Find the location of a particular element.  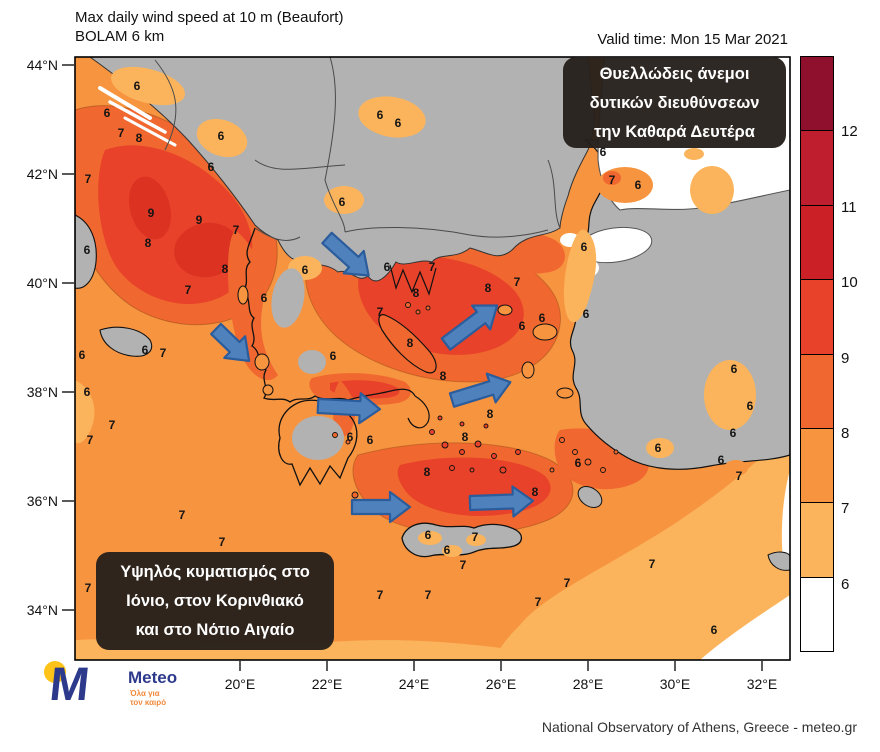

lon-tick-label: 22°E is located at coordinates (327, 684).